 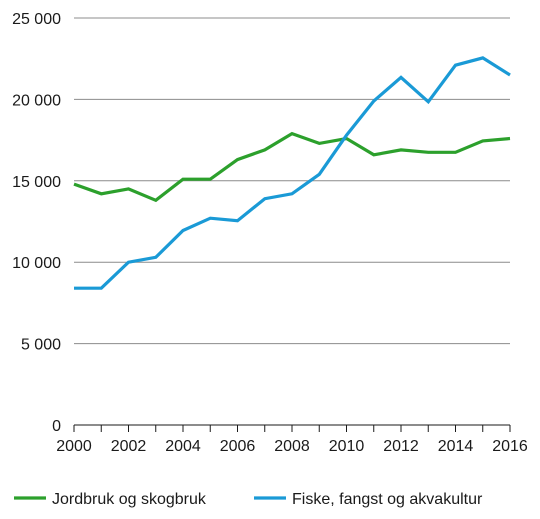 I want to click on legend-label-2: Fiske, fangst og akvakultur, so click(x=387, y=499).